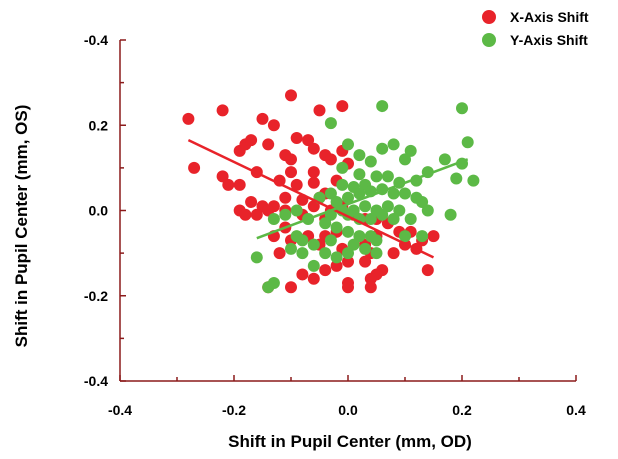 This screenshot has width=618, height=459. What do you see at coordinates (462, 410) in the screenshot?
I see `x-tick-label: 0.2` at bounding box center [462, 410].